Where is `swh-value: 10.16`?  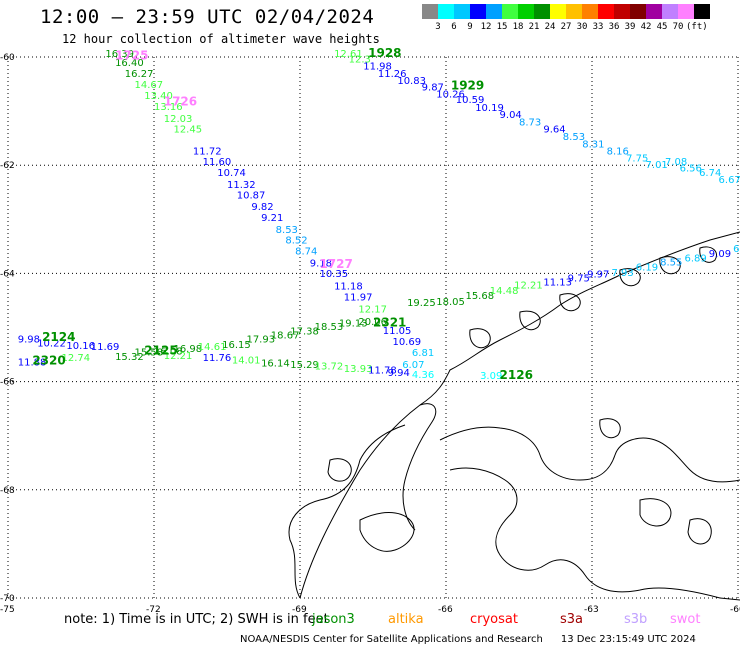 swh-value: 10.16 is located at coordinates (80, 346).